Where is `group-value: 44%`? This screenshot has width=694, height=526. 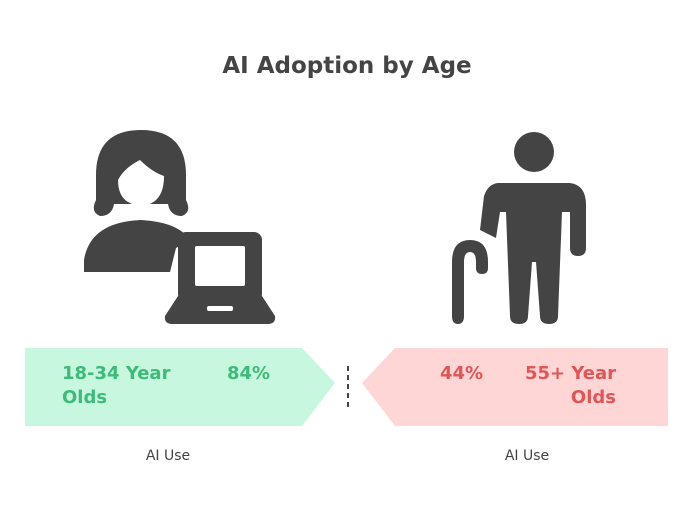
group-value: 44% is located at coordinates (462, 373).